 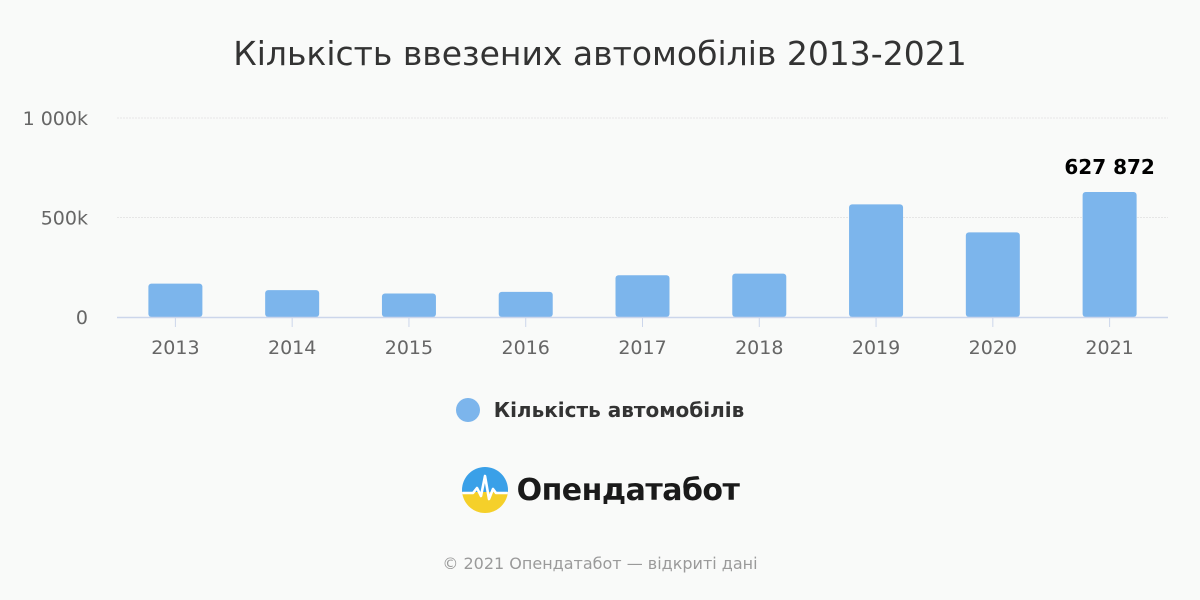 What do you see at coordinates (876, 260) in the screenshot?
I see `bar-2019` at bounding box center [876, 260].